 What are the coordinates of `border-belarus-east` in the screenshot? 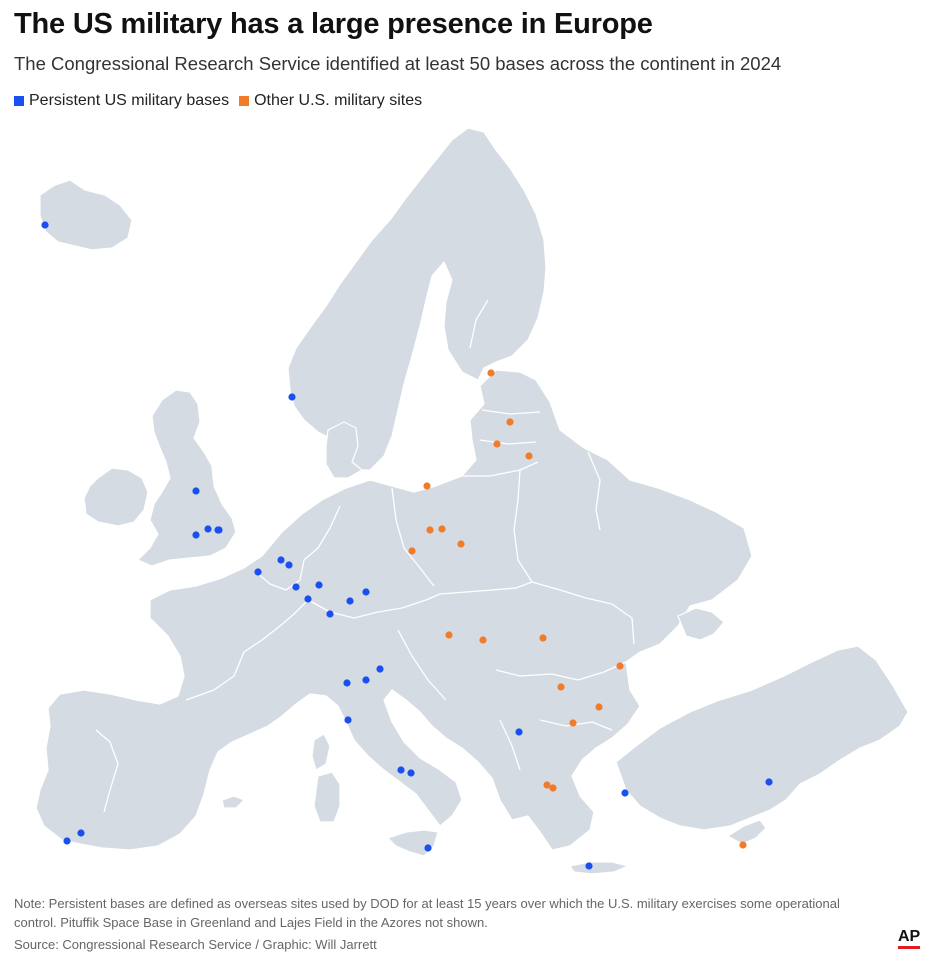 It's located at (594, 491).